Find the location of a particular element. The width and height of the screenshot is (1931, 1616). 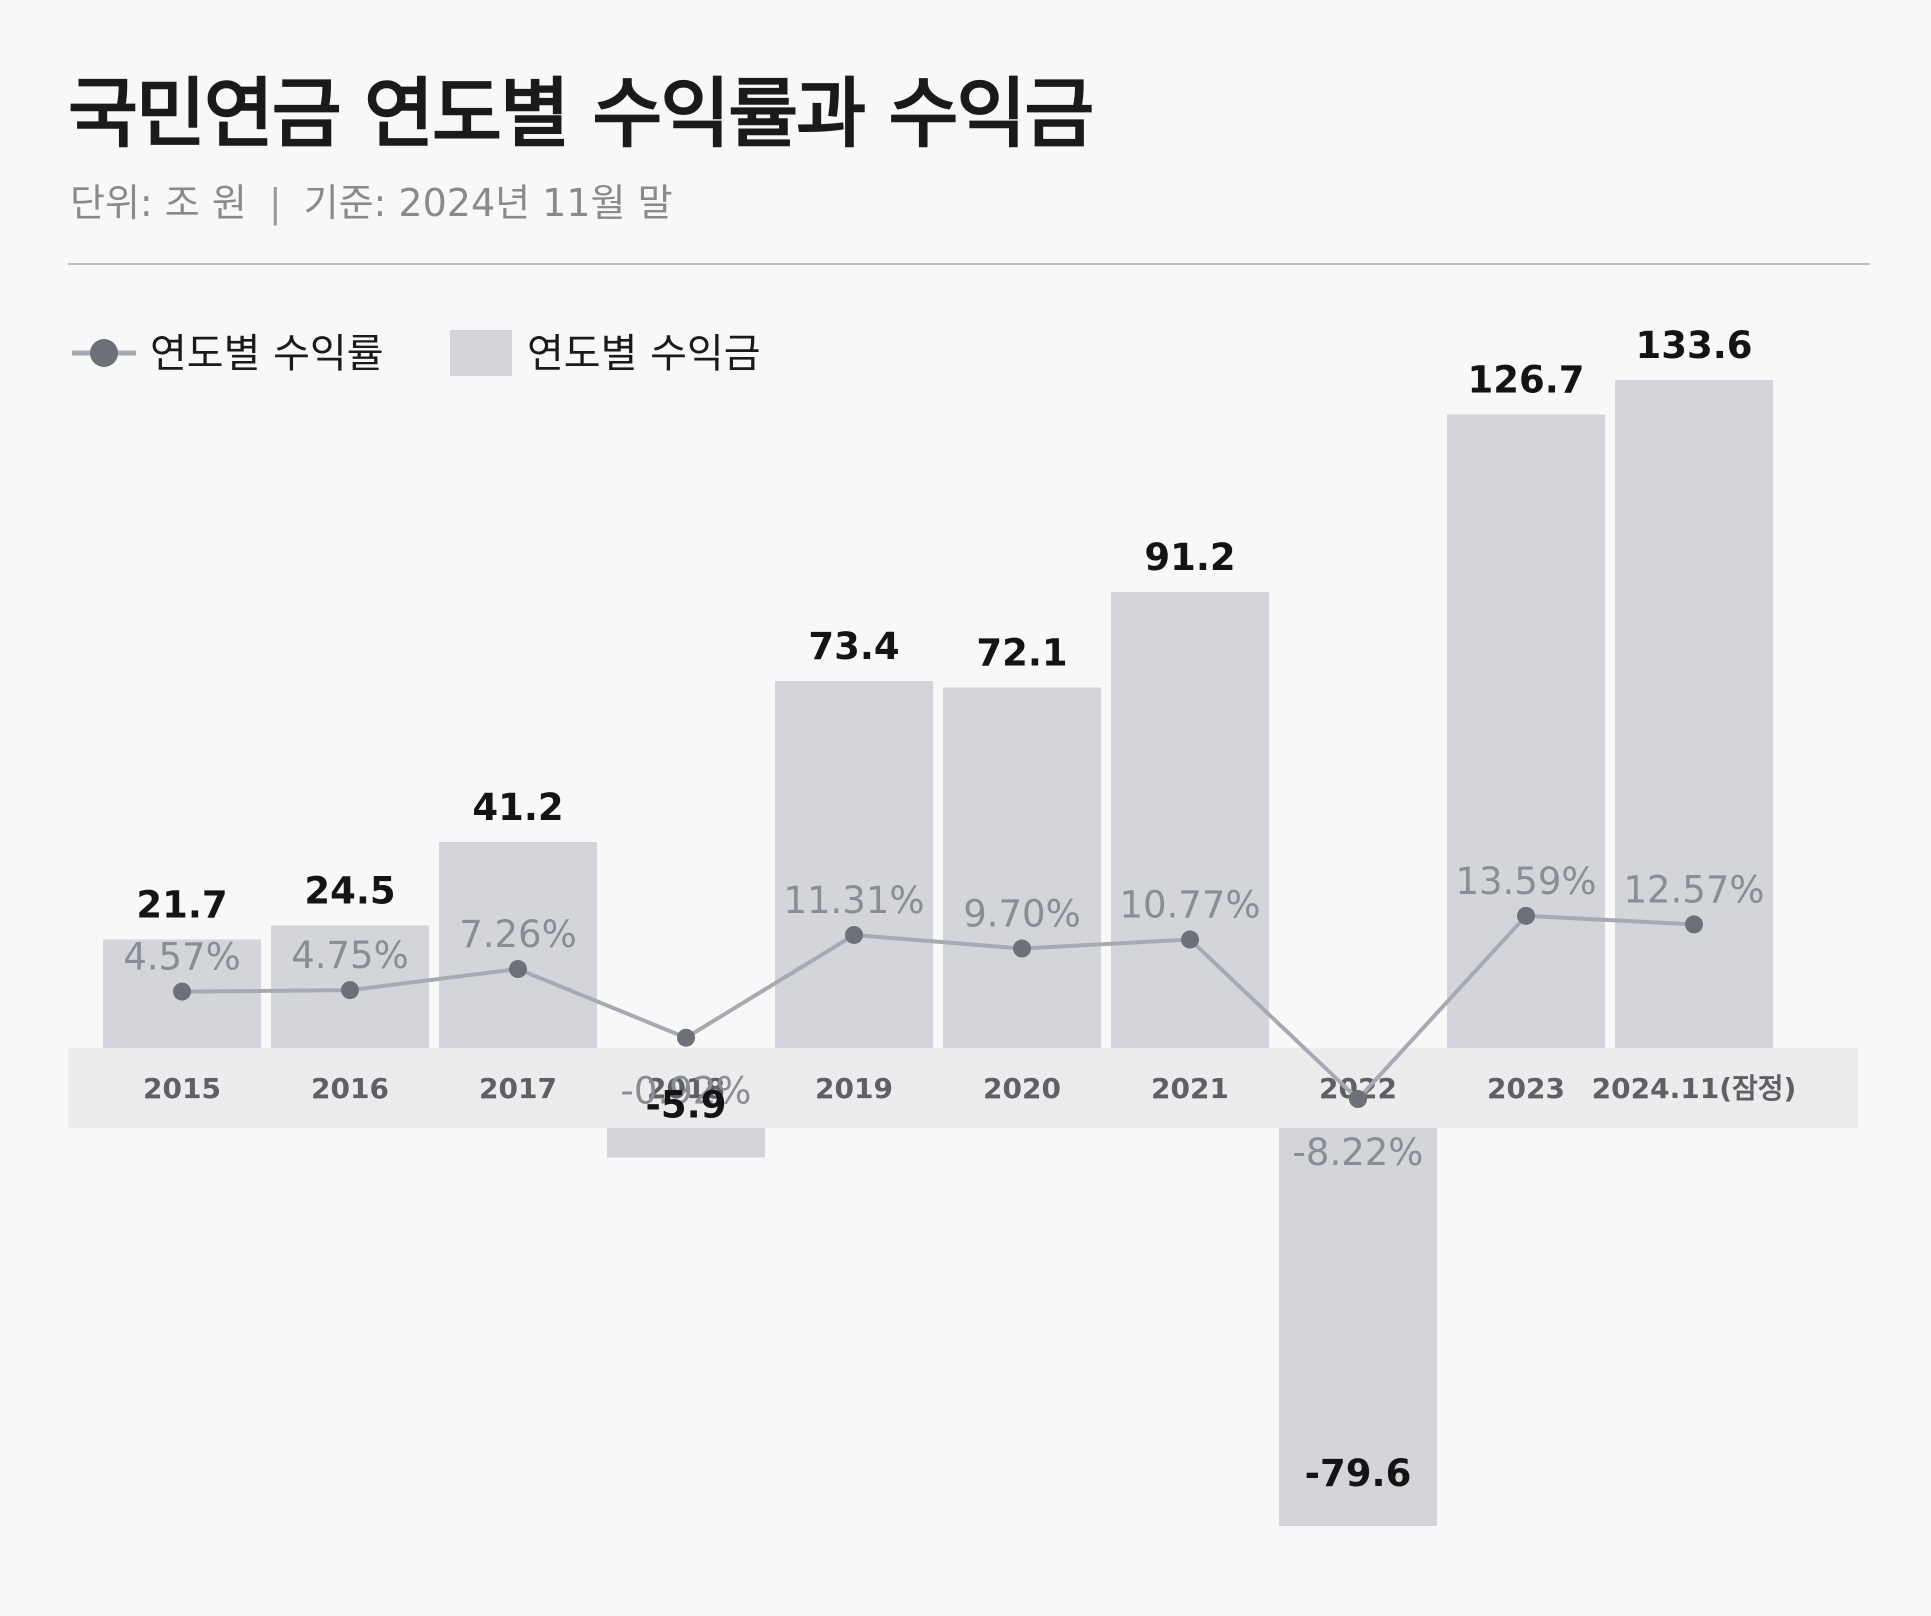

rate-value-label: -0.92% is located at coordinates (686, 1091).